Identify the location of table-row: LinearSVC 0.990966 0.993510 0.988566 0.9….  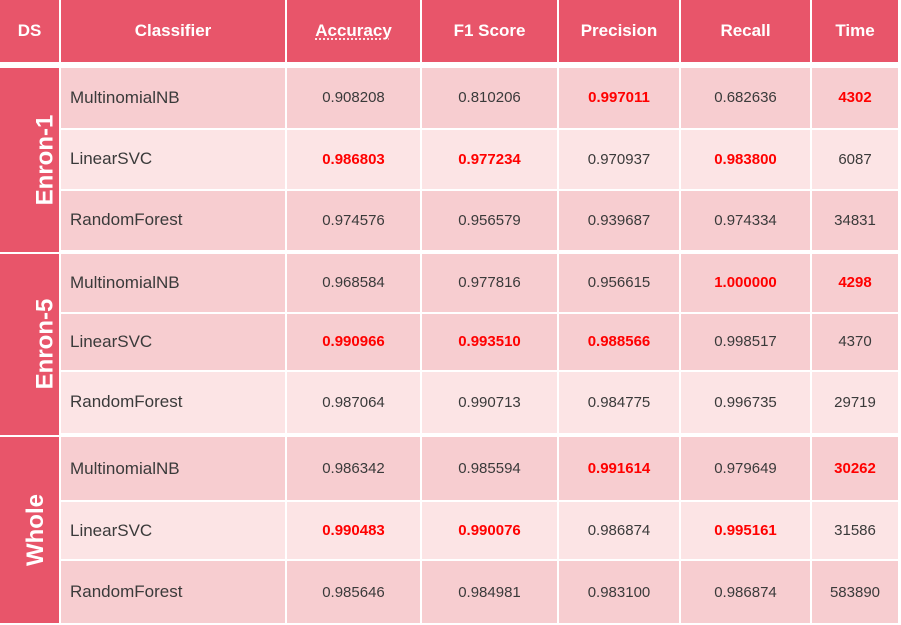
(450, 343).